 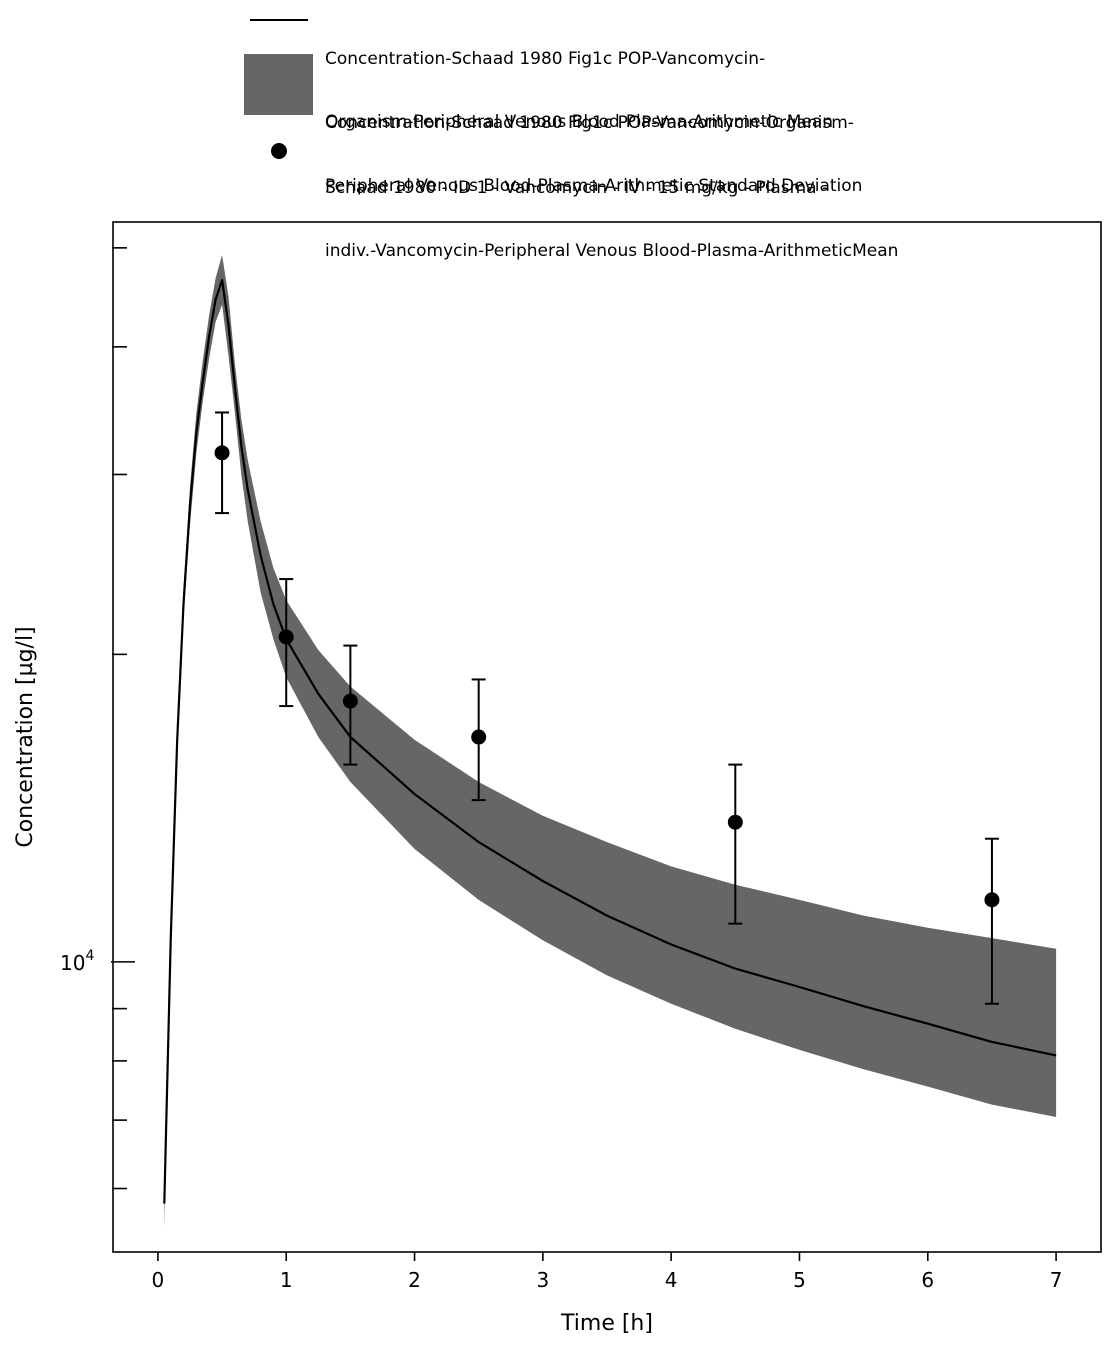 What do you see at coordinates (279, 20) in the screenshot?
I see `legend-line-swatch` at bounding box center [279, 20].